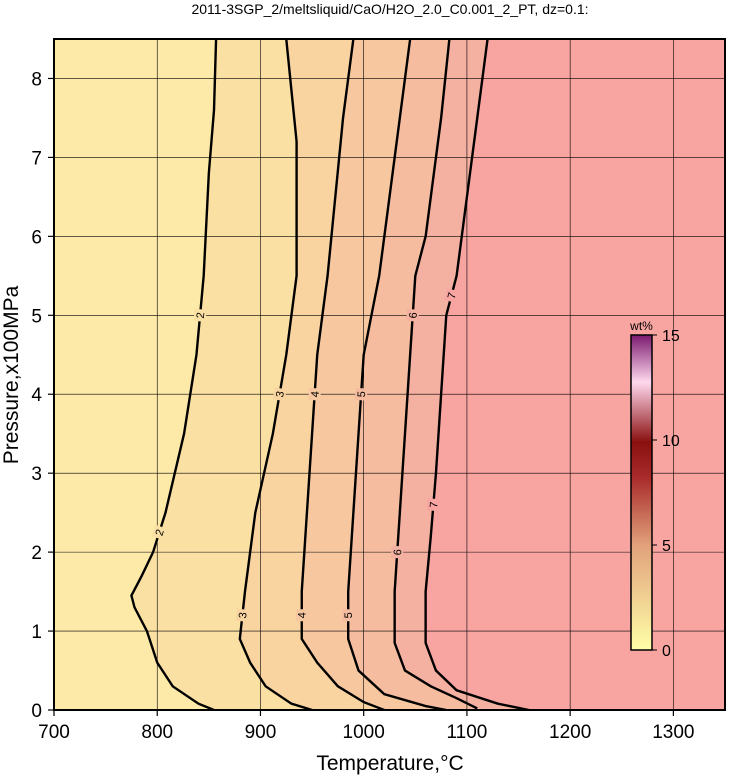  Describe the element at coordinates (54, 732) in the screenshot. I see `x-tick-label: 700` at that location.